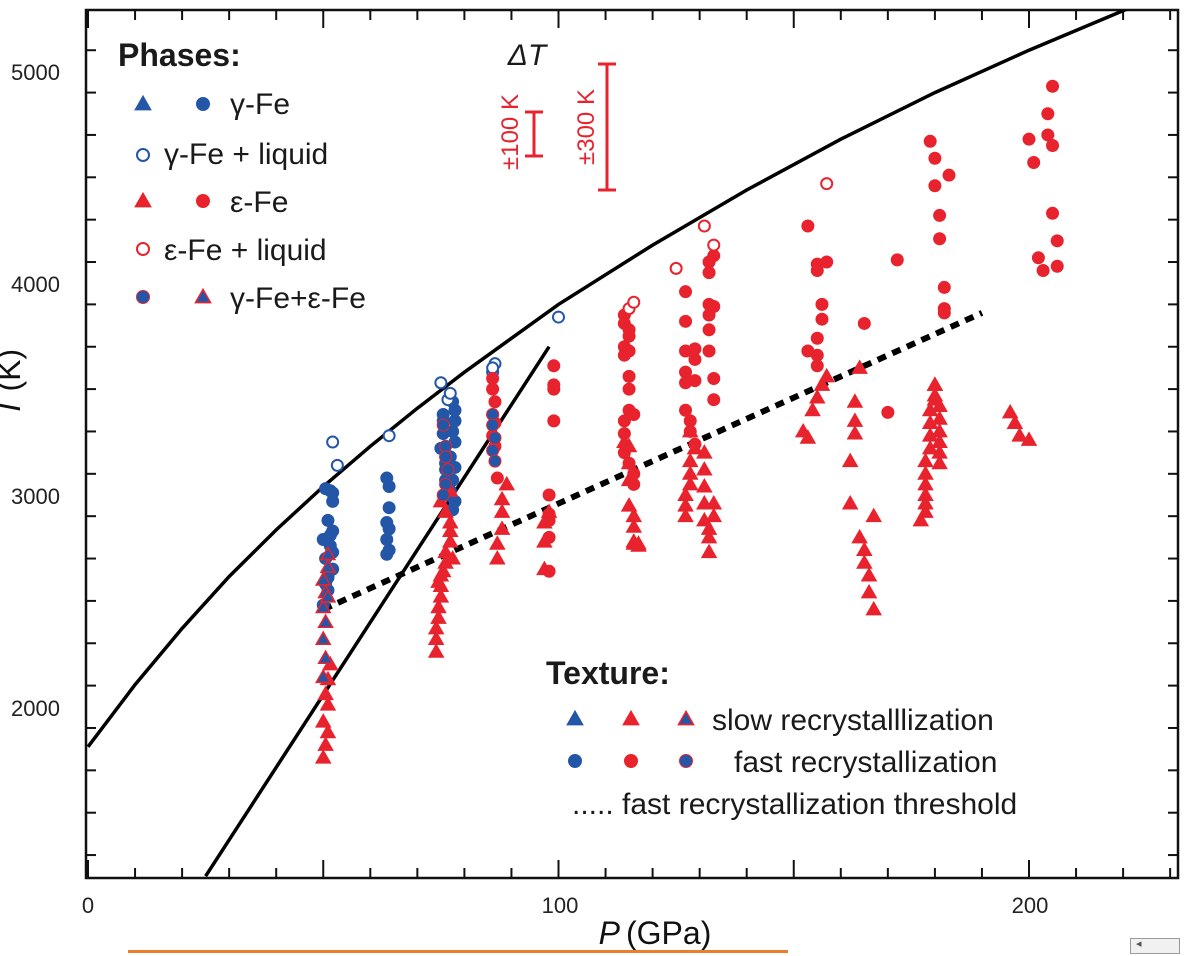 Image resolution: width=1184 pixels, height=956 pixels. What do you see at coordinates (143, 199) in the screenshot?
I see `legend-epsilon-triangle` at bounding box center [143, 199].